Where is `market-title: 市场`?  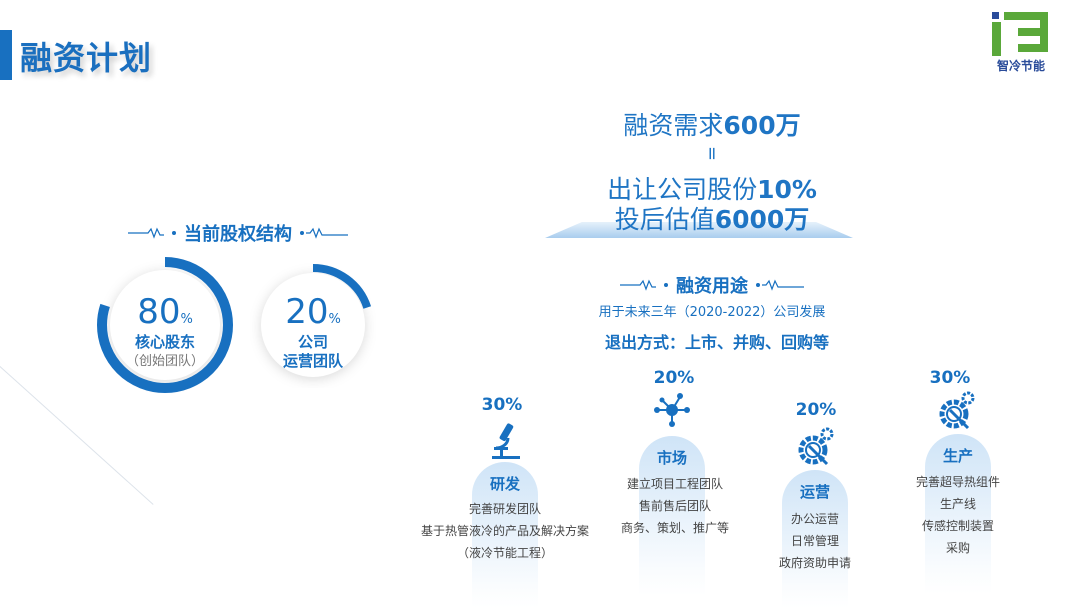 market-title: 市场 is located at coordinates (672, 458).